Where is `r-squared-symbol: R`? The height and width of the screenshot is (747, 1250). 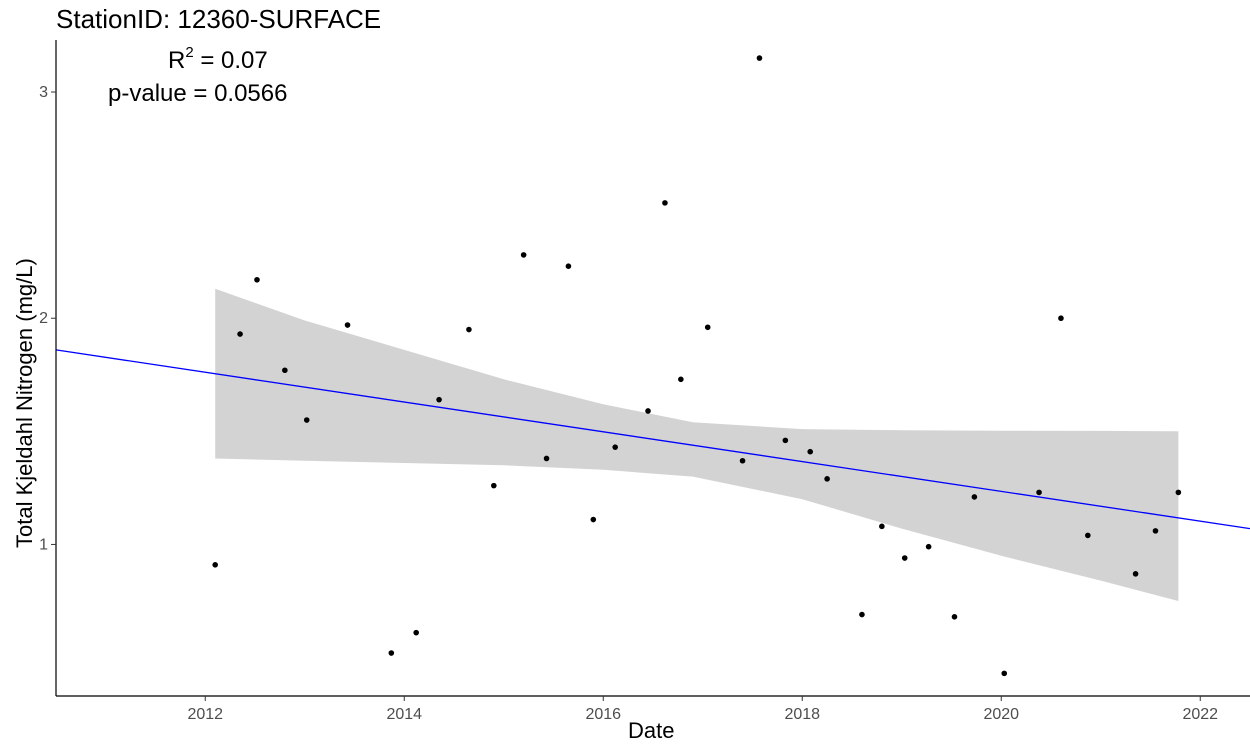 r-squared-symbol: R is located at coordinates (177, 60).